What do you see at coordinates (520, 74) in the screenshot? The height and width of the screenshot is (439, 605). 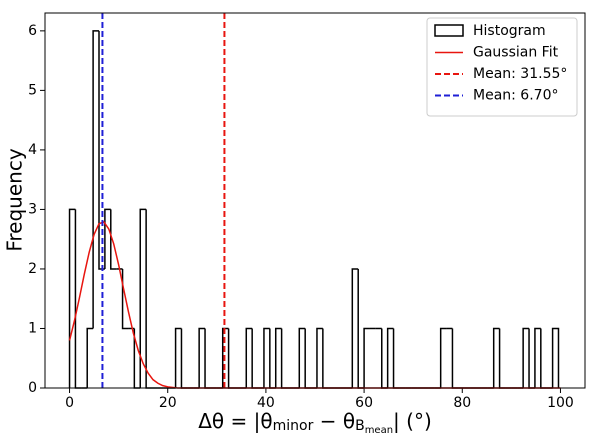 I see `legend-label: Mean: 31.55°` at bounding box center [520, 74].